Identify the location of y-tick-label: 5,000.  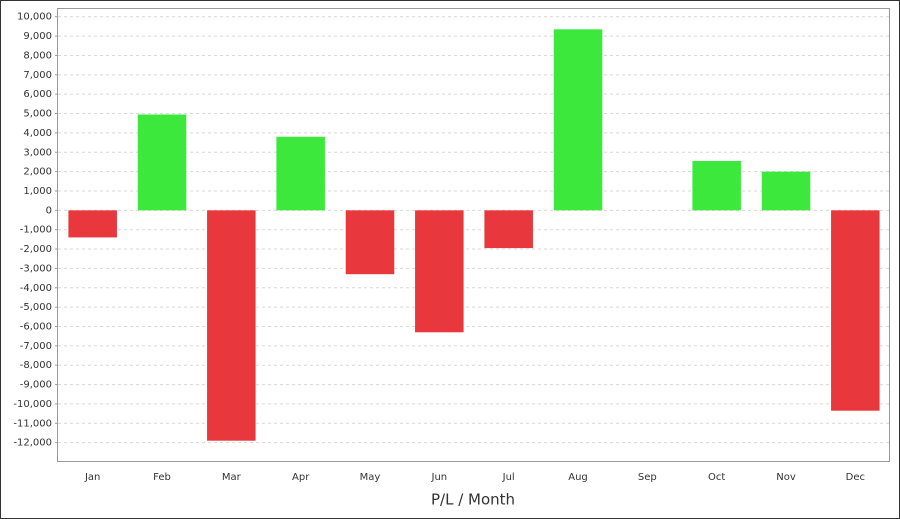
(37, 114).